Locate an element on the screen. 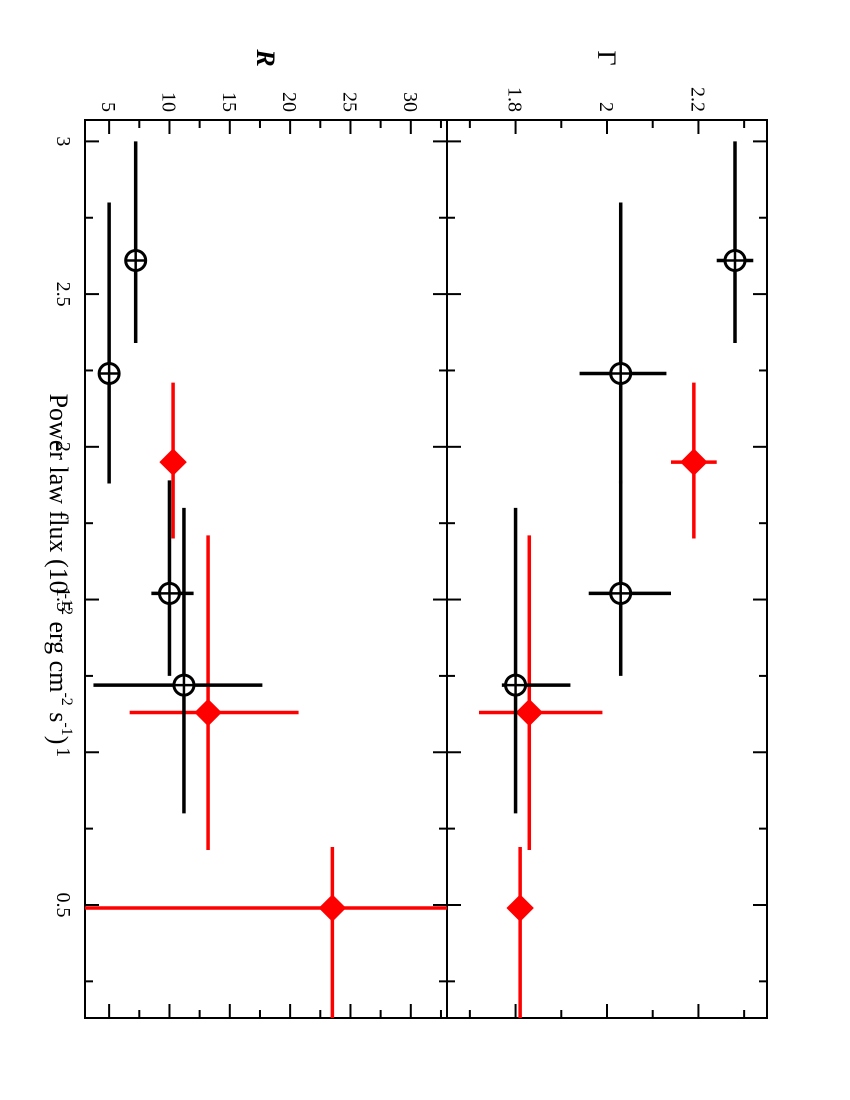  y-axis-title: R is located at coordinates (265, 57).